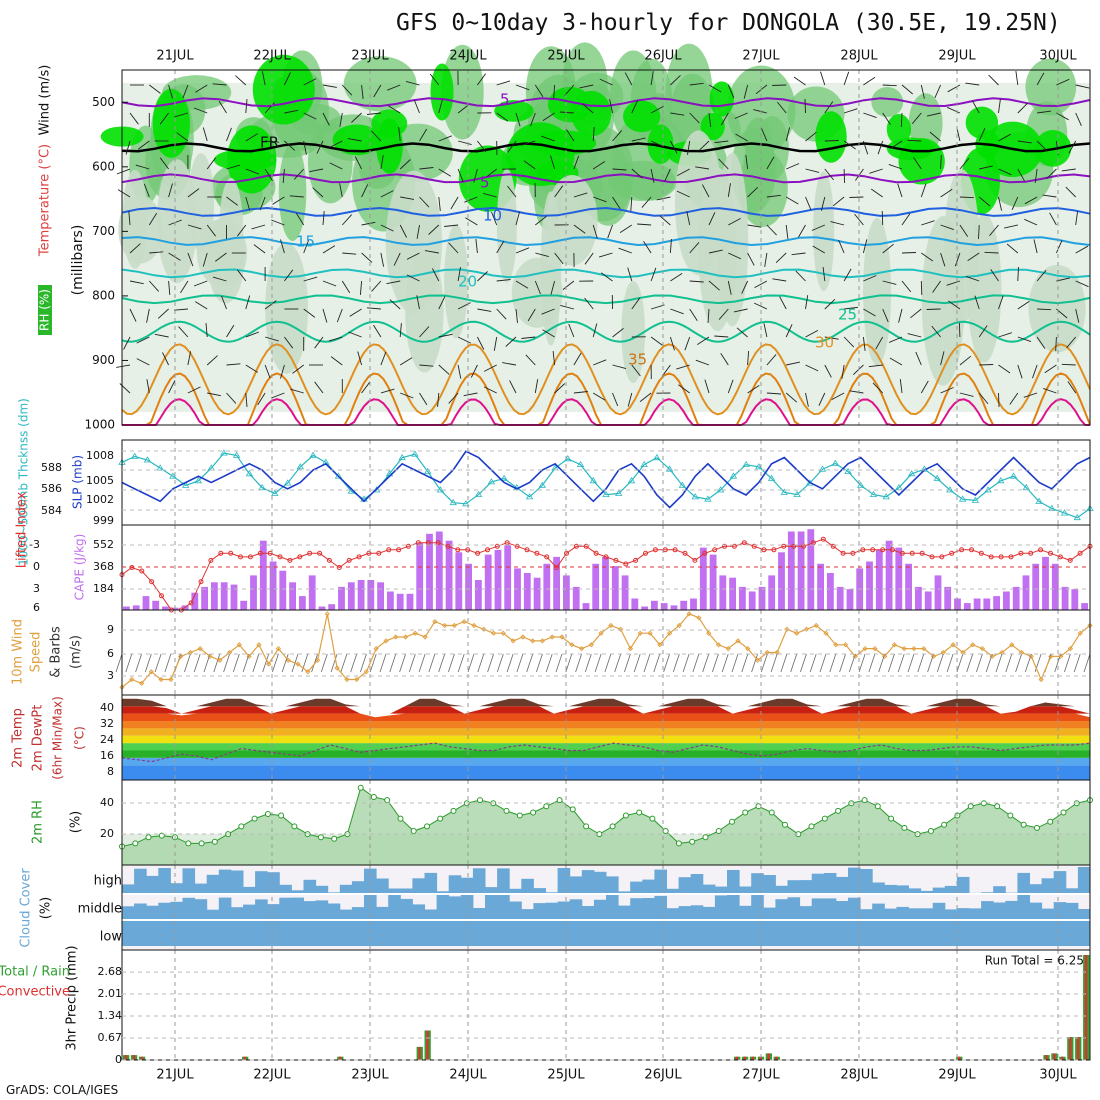 The height and width of the screenshot is (1100, 1100). Describe the element at coordinates (56, 652) in the screenshot. I see `ylabel-wind10-c: & Barbs` at that location.